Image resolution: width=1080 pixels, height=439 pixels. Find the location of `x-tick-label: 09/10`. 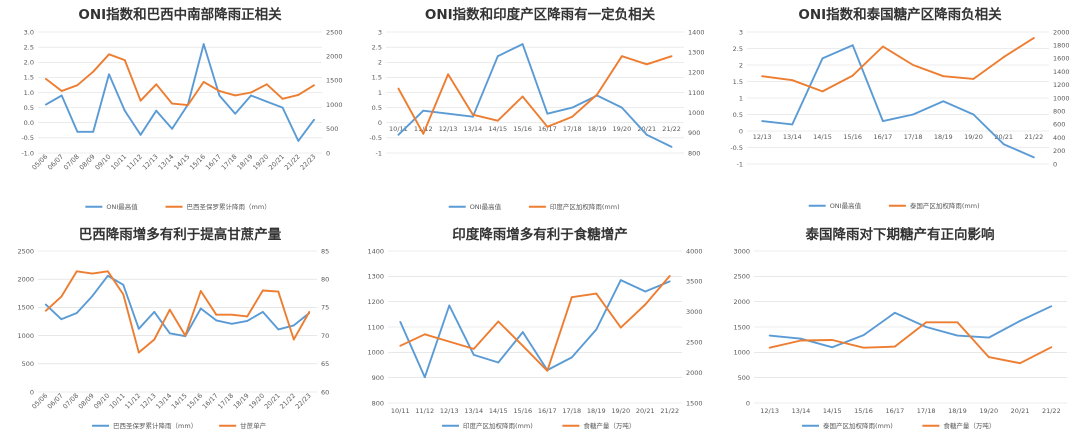

x-tick-label: 09/10 is located at coordinates (101, 401).